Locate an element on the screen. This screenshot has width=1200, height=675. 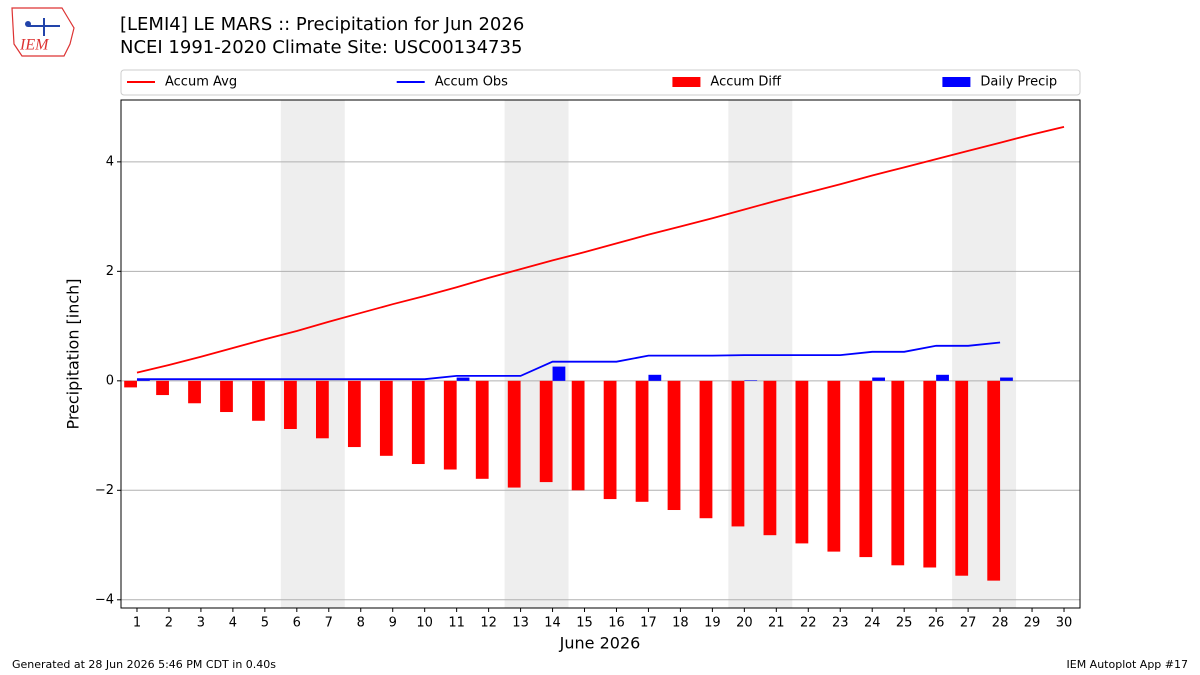
x-tick-label: 3 is located at coordinates (201, 623).